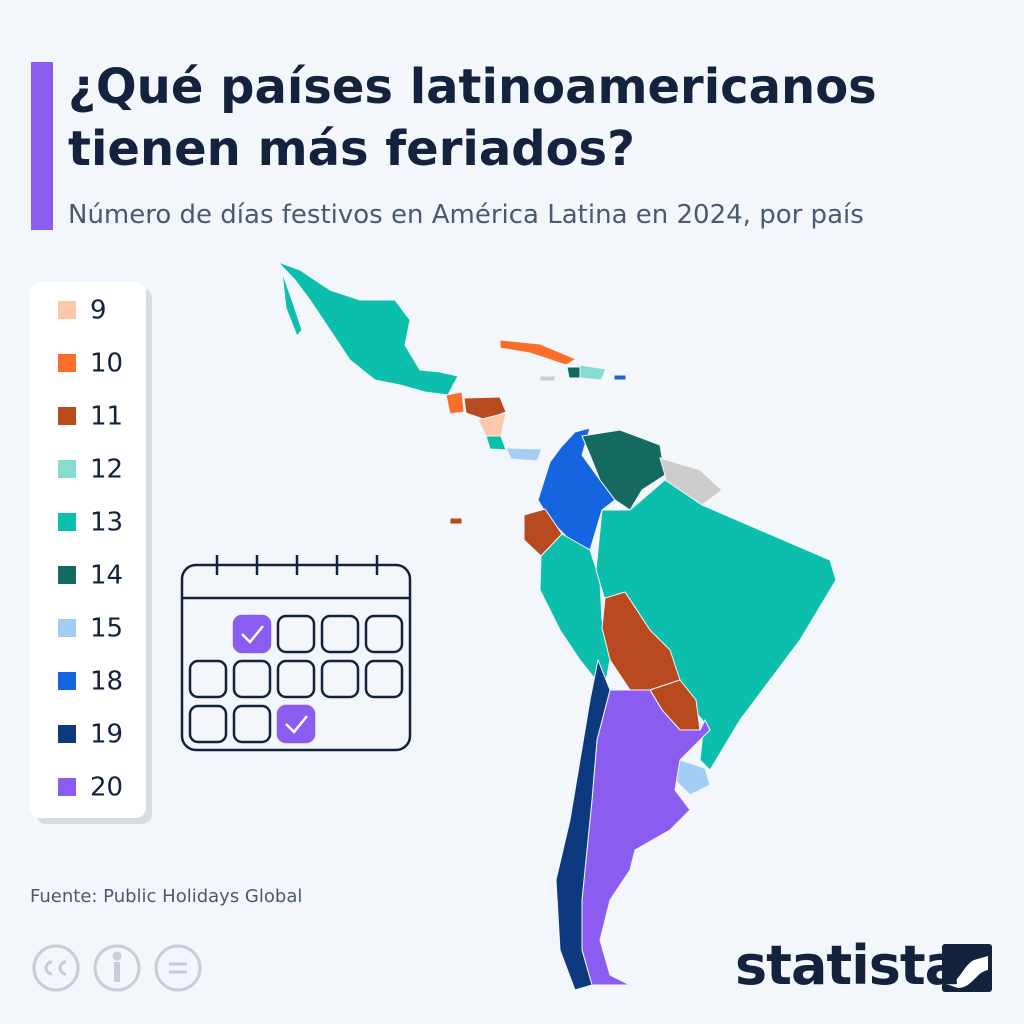 This screenshot has width=1024, height=1024. I want to click on cuba, so click(538, 352).